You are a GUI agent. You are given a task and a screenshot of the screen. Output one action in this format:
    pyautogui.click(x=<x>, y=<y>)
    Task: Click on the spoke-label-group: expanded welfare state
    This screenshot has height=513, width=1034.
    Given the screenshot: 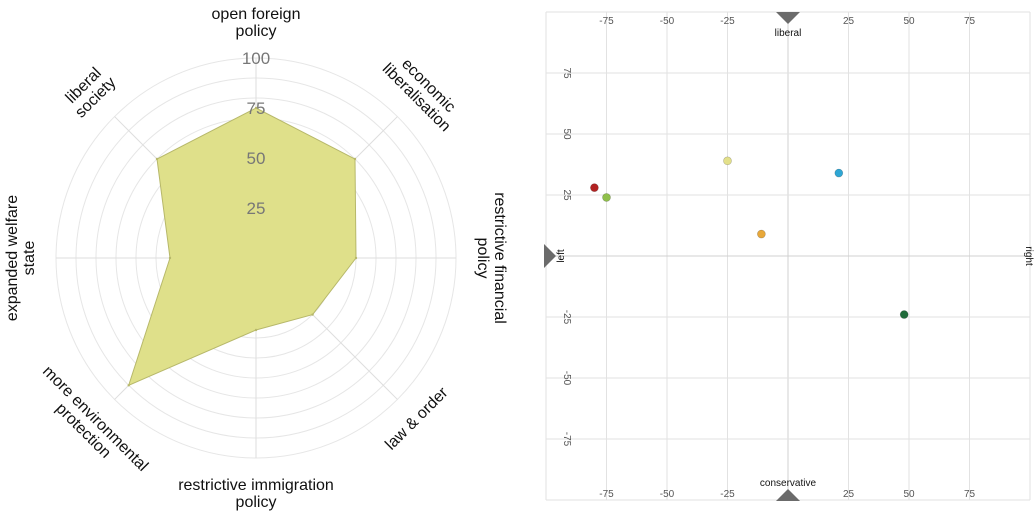 What is the action you would take?
    pyautogui.click(x=21, y=258)
    